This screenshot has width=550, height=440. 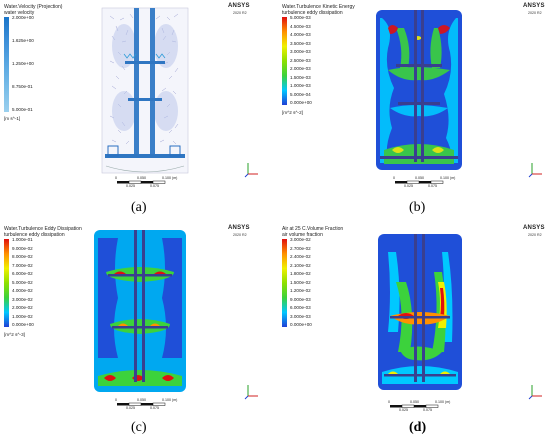 I want to click on legend-title: Water.Turbulence Eddy Dissipation, so click(x=43, y=229).